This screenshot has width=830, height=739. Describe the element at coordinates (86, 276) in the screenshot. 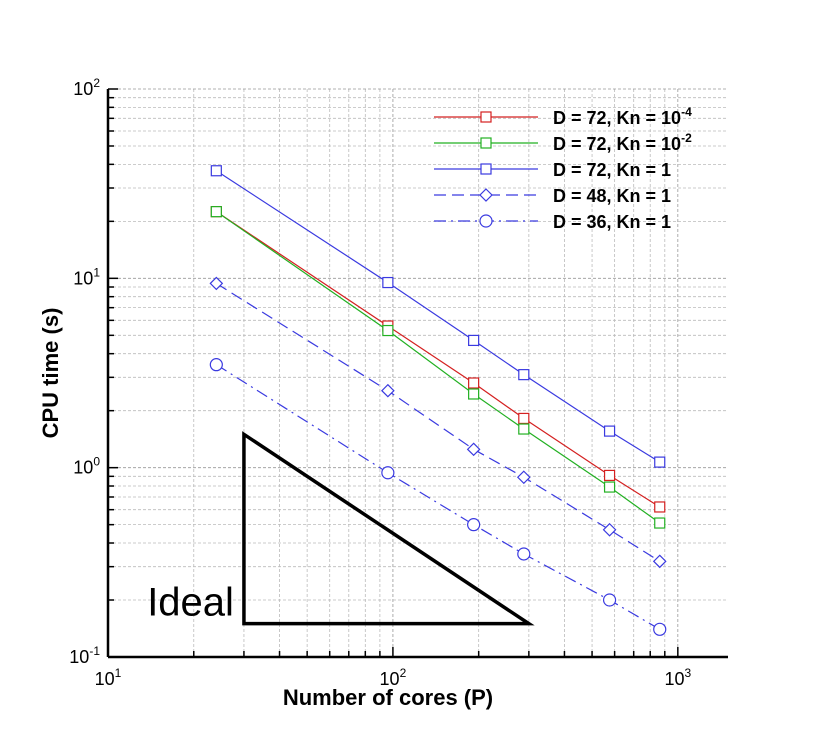

I see `y-tick-label: 10¹` at that location.